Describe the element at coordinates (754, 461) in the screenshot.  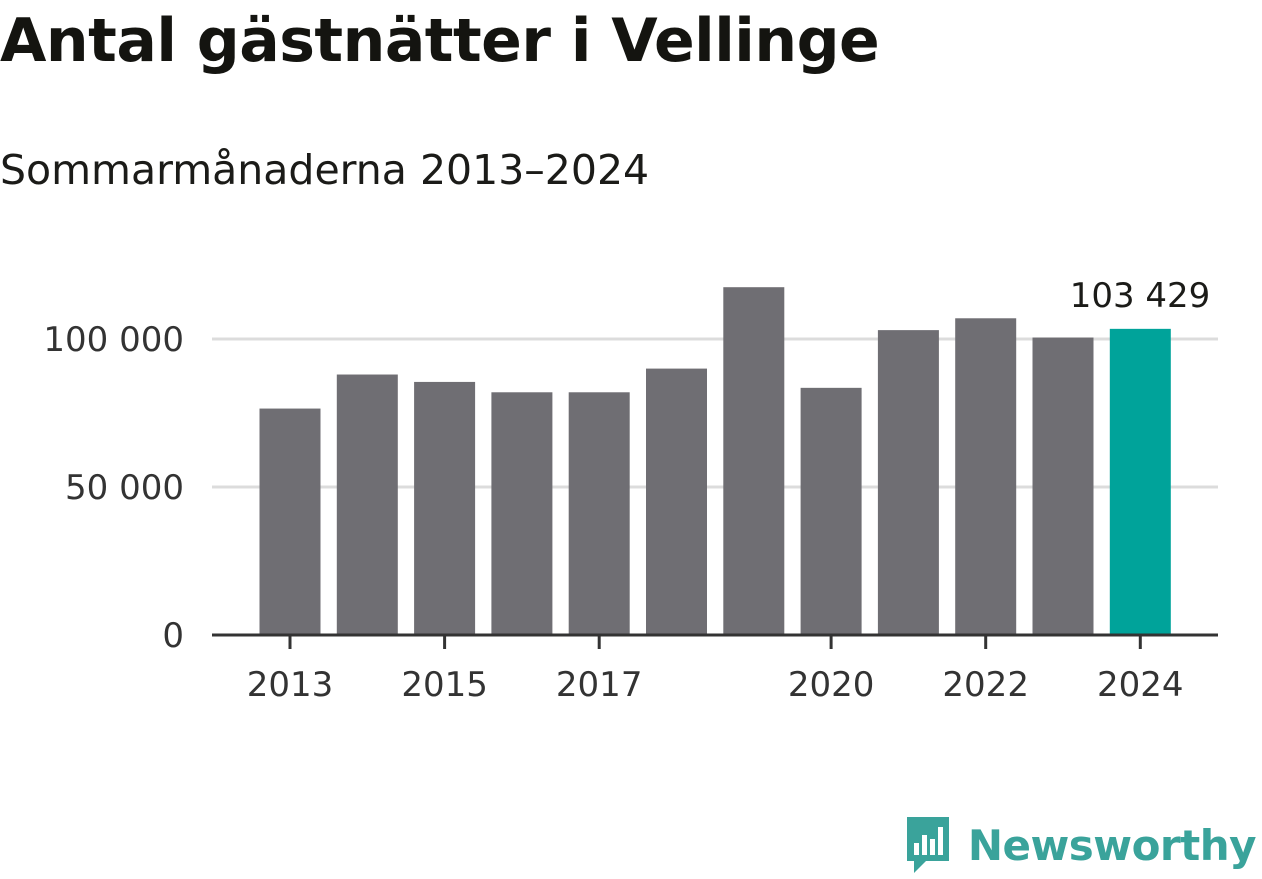
I see `bar-2019` at that location.